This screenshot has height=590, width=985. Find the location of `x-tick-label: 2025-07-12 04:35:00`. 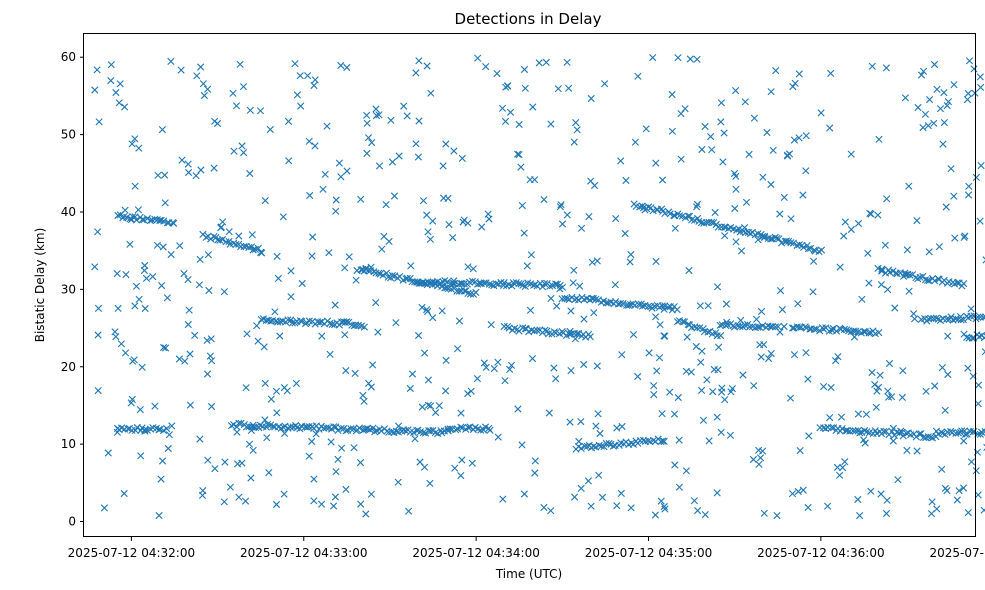

x-tick-label: 2025-07-12 04:35:00 is located at coordinates (648, 553).